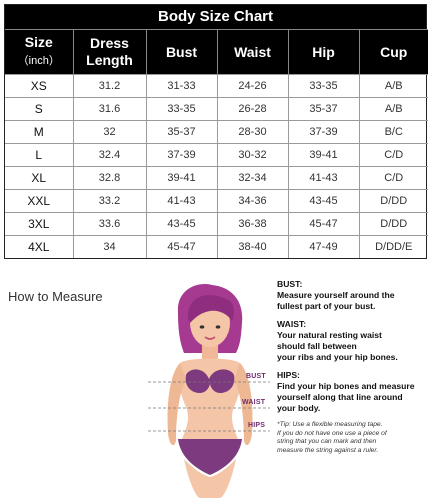 The width and height of the screenshot is (431, 503). I want to click on cell-cup: B/C, so click(393, 132).